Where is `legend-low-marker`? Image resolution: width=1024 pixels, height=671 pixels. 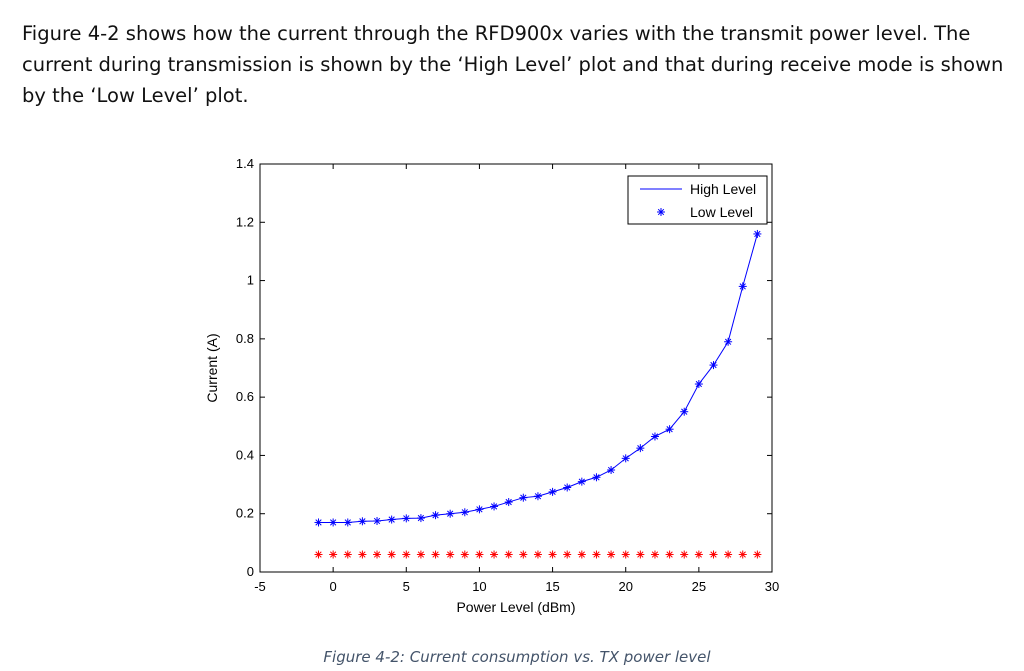 legend-low-marker is located at coordinates (661, 212).